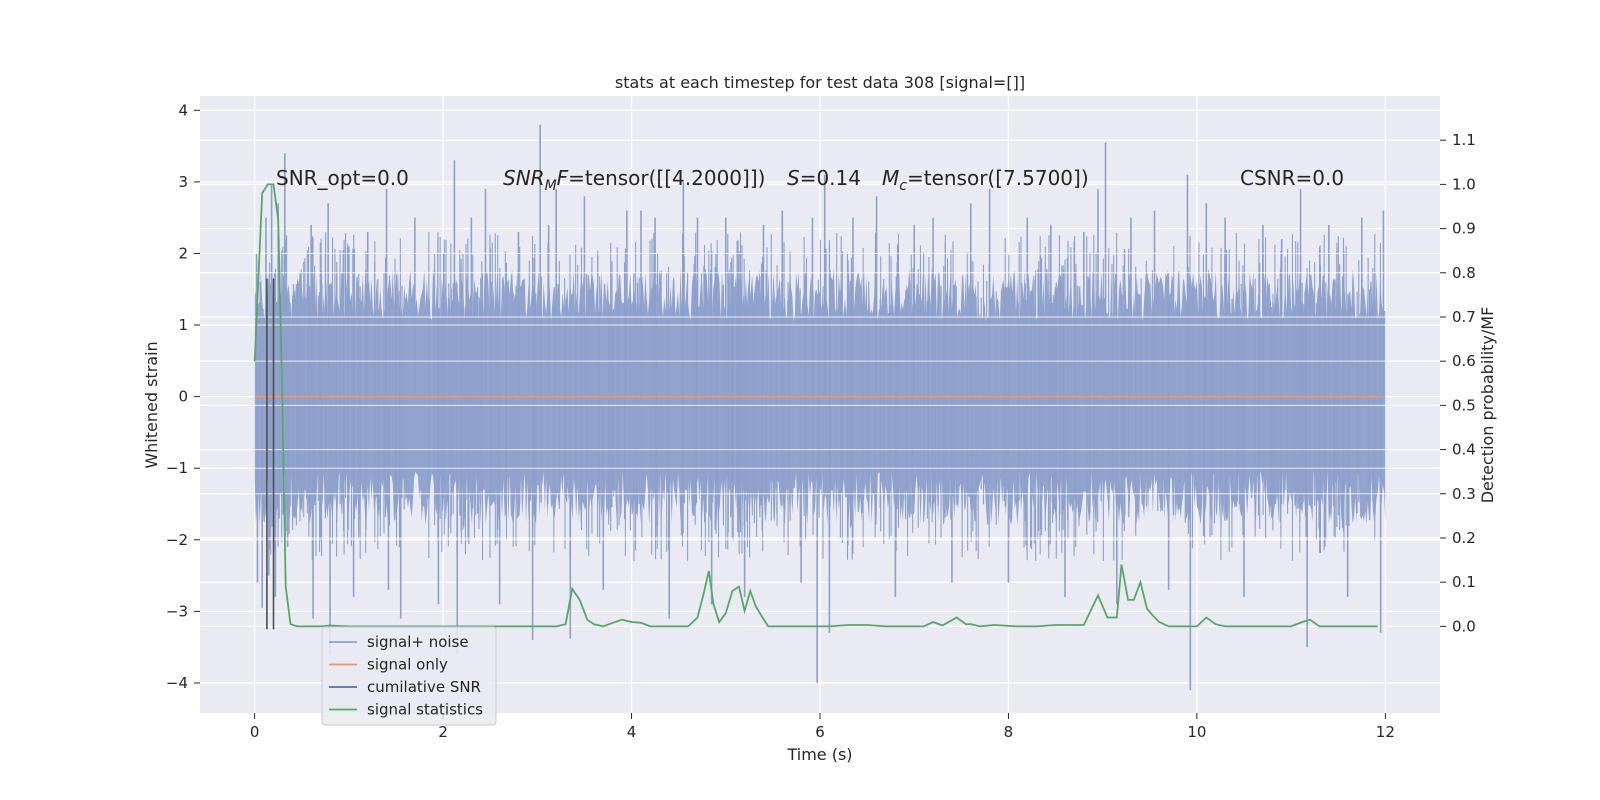 This screenshot has height=800, width=1600. Describe the element at coordinates (1464, 494) in the screenshot. I see `tick-label-y-right: 0.3` at that location.